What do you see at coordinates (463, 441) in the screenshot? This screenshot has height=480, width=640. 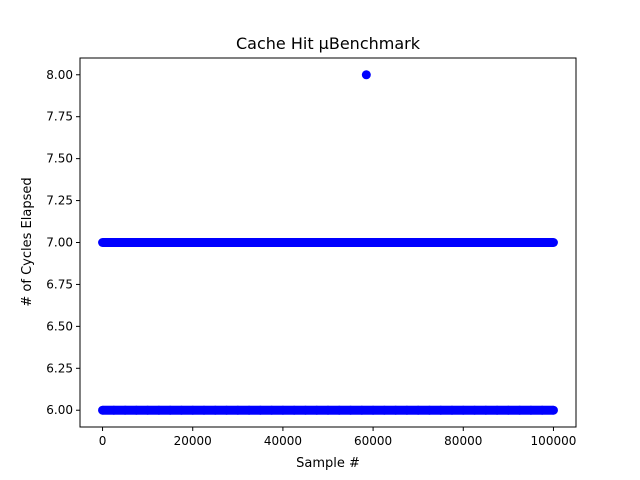 I see `x-tick-label: 80000` at bounding box center [463, 441].